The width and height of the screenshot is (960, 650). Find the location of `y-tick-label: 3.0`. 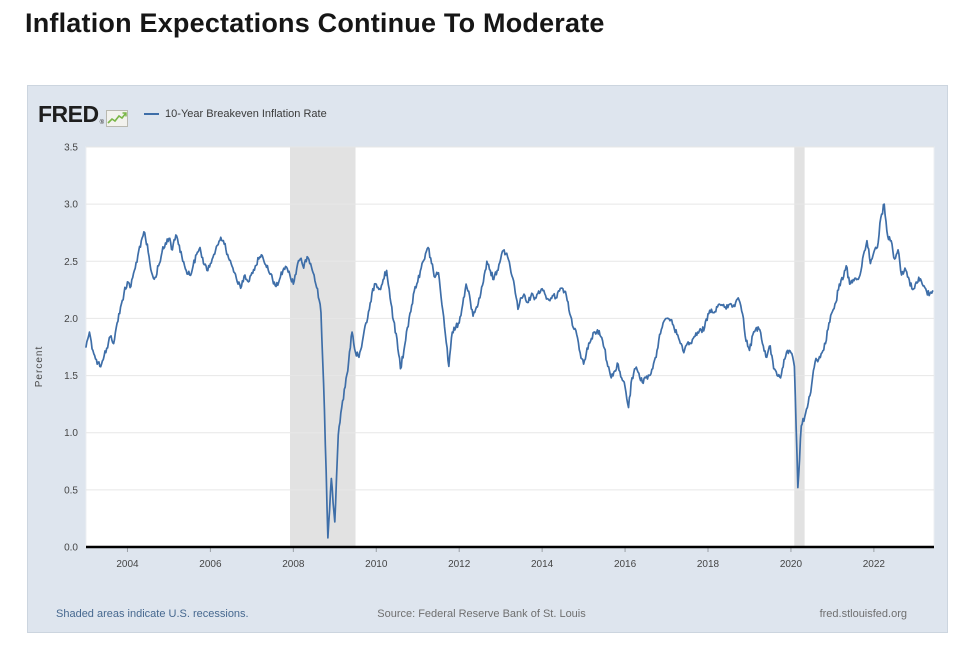

y-tick-label: 3.0 is located at coordinates (71, 205).